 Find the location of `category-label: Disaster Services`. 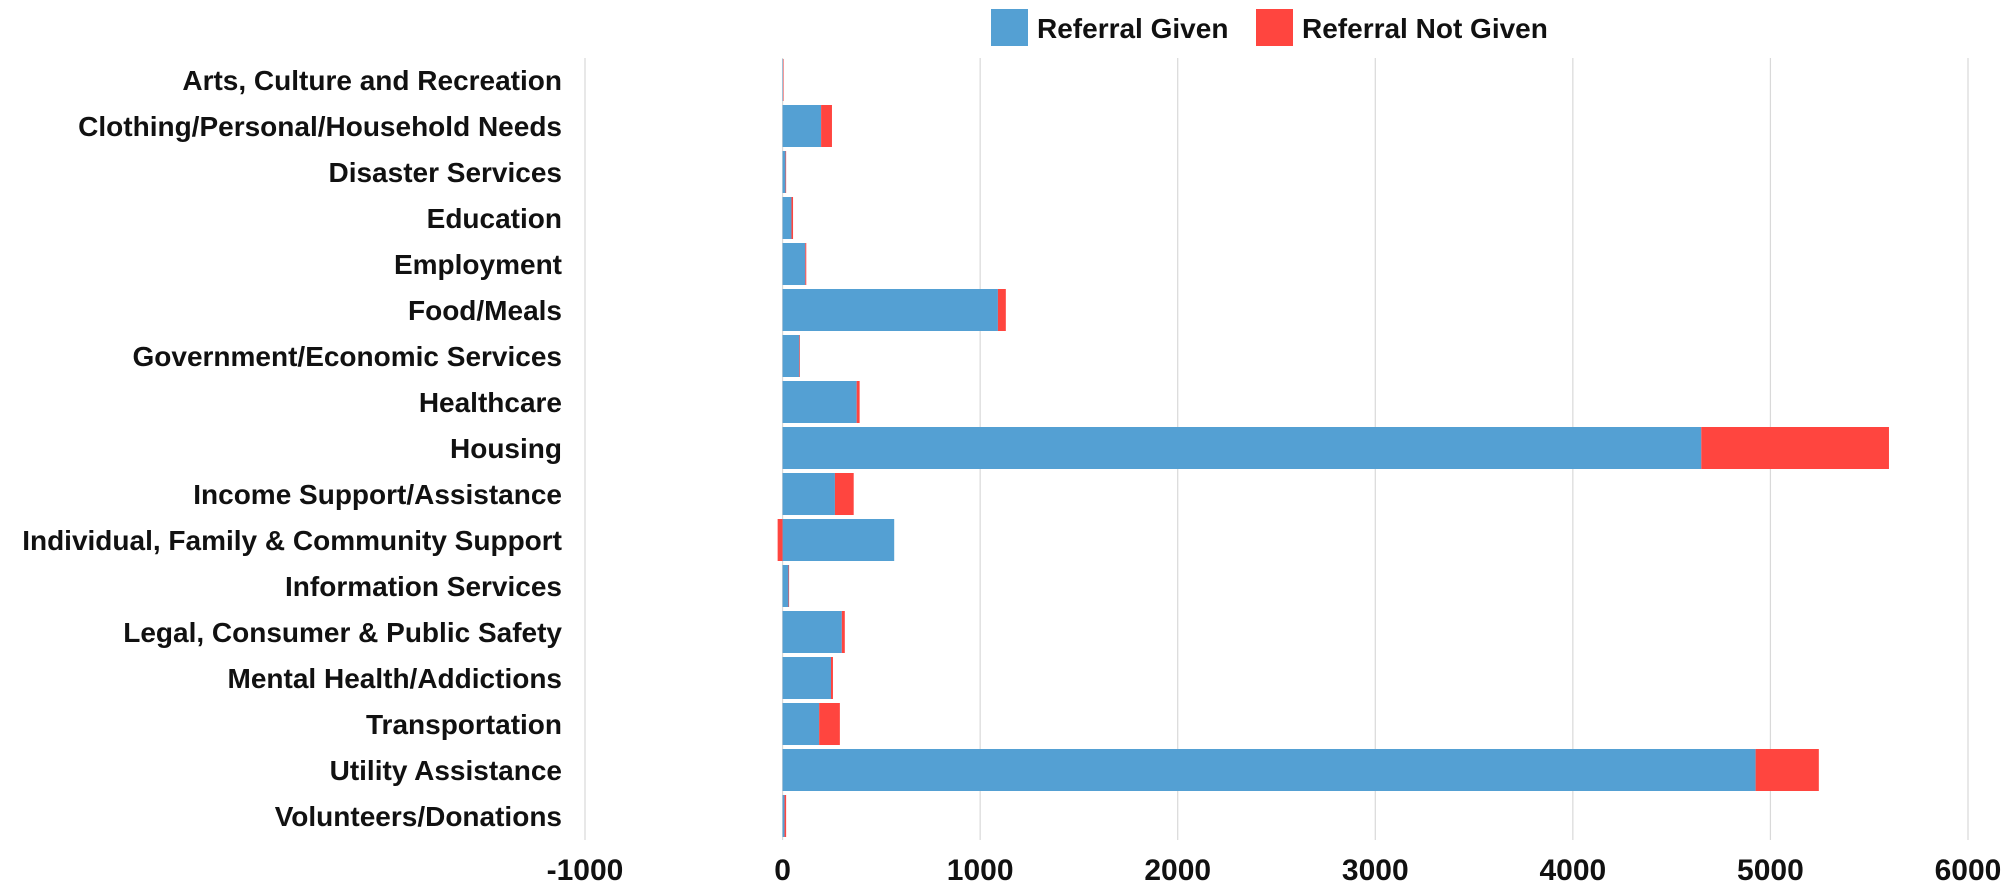

category-label: Disaster Services is located at coordinates (445, 172).